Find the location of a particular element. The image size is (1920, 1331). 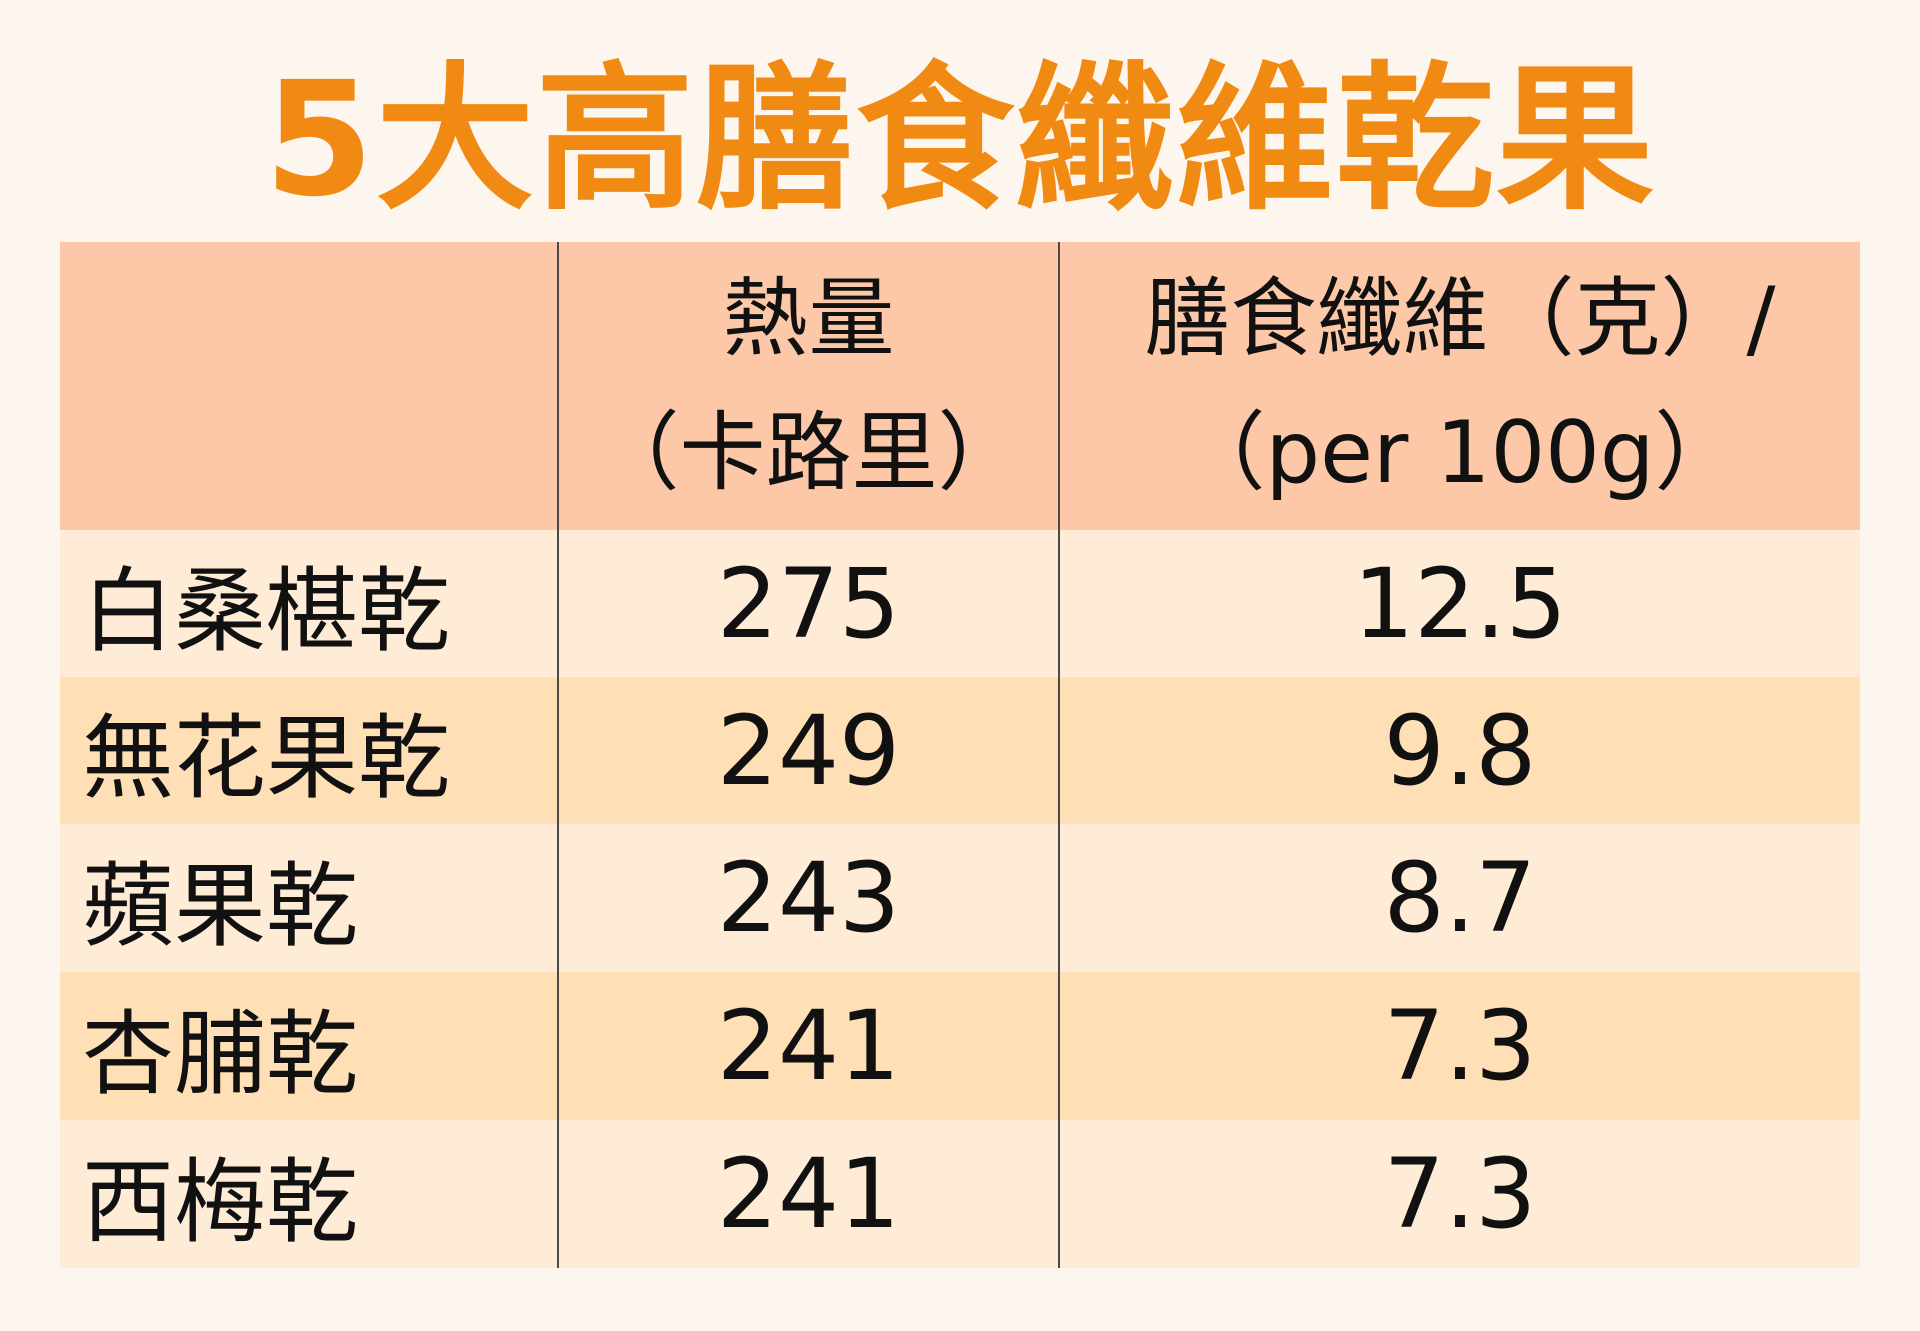

header-calories-unit: （卡路里） is located at coordinates (808, 453).